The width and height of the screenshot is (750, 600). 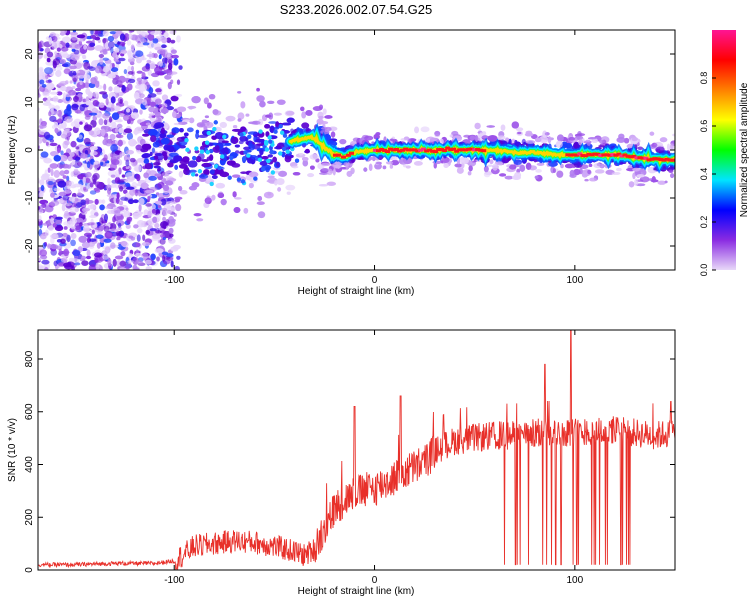 I want to click on colorbar-tick-label: 0.6, so click(x=704, y=126).